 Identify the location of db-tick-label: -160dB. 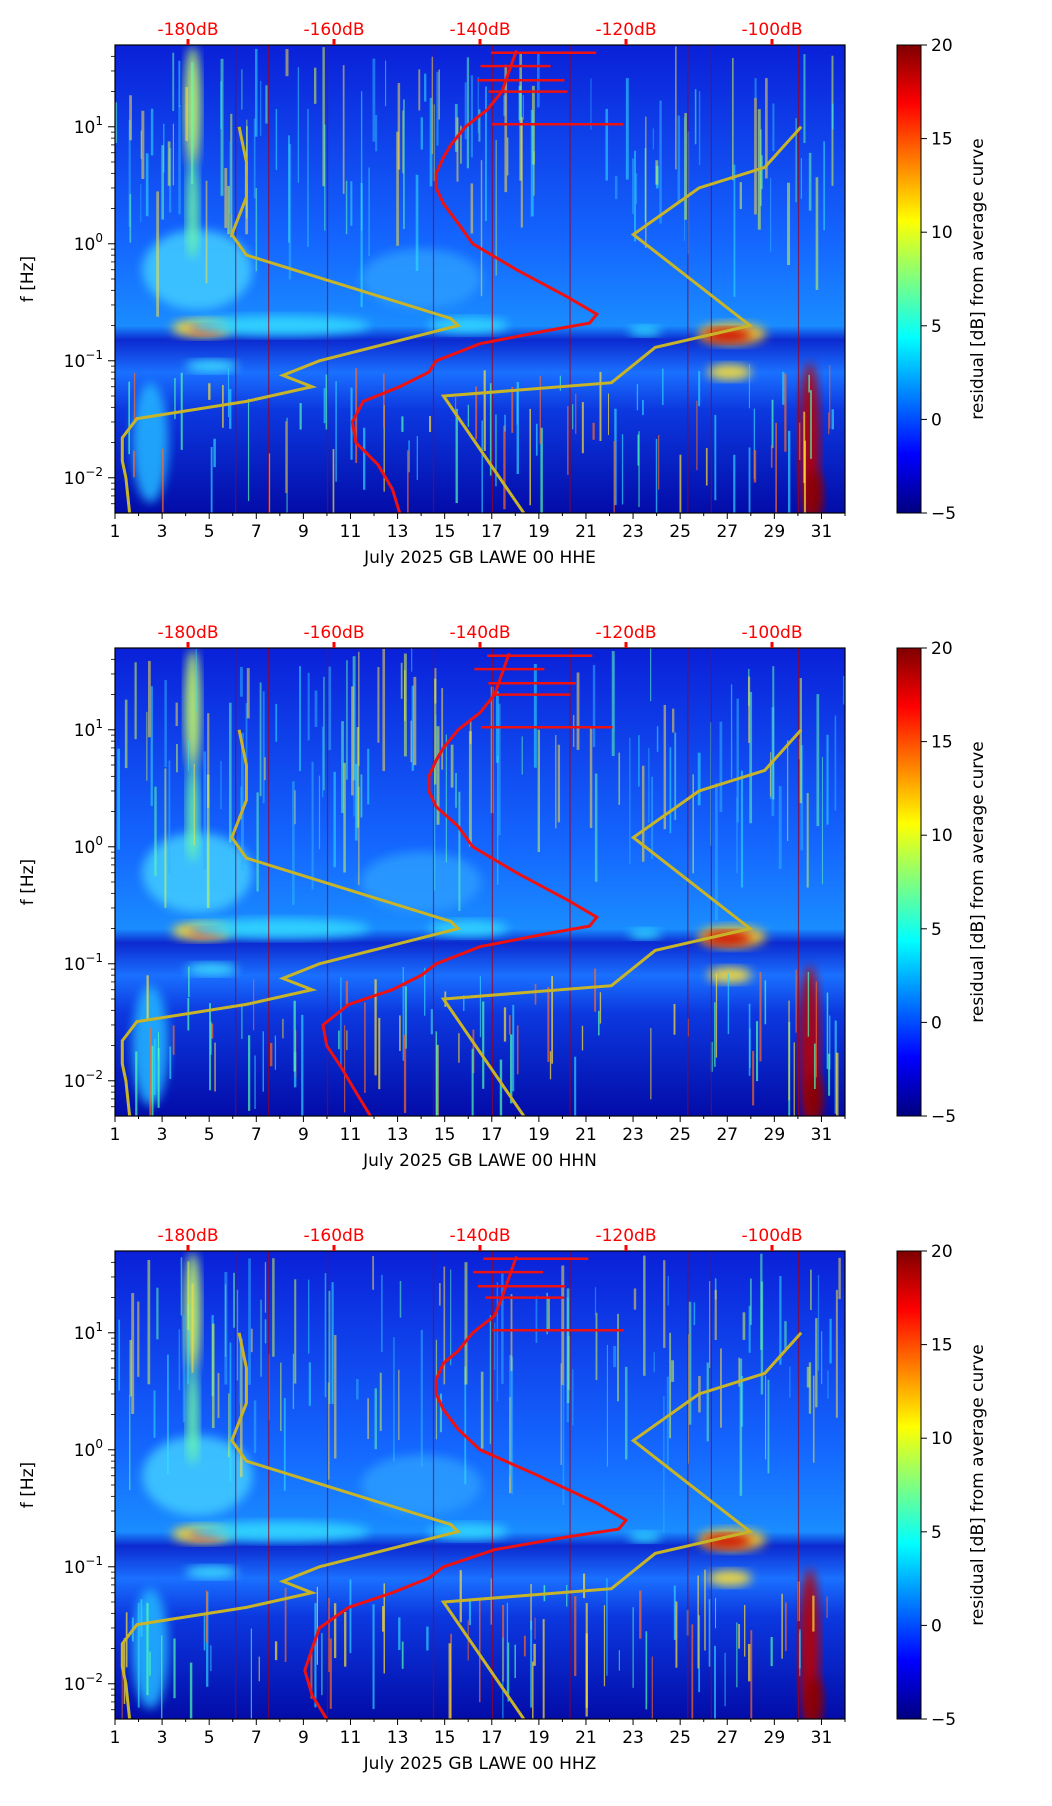
(333, 1236).